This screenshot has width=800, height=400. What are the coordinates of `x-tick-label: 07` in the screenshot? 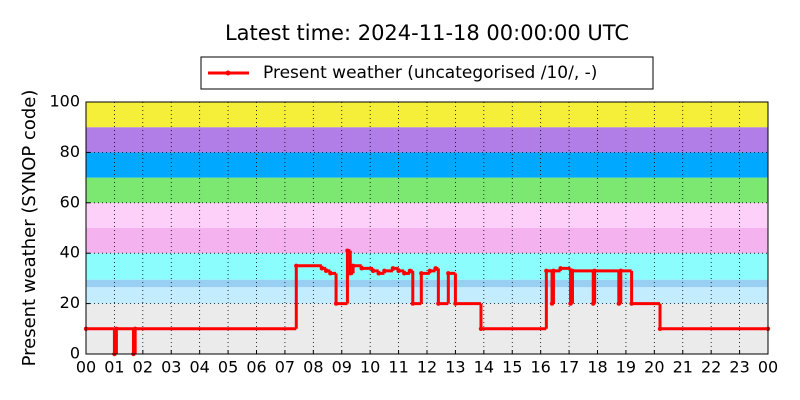 It's located at (285, 367).